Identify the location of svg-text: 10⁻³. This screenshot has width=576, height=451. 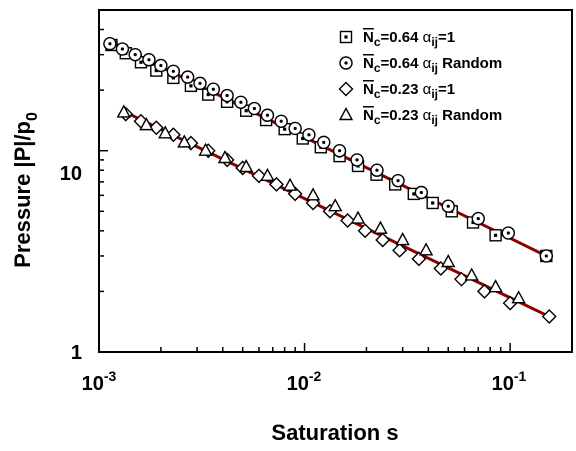
(99, 381).